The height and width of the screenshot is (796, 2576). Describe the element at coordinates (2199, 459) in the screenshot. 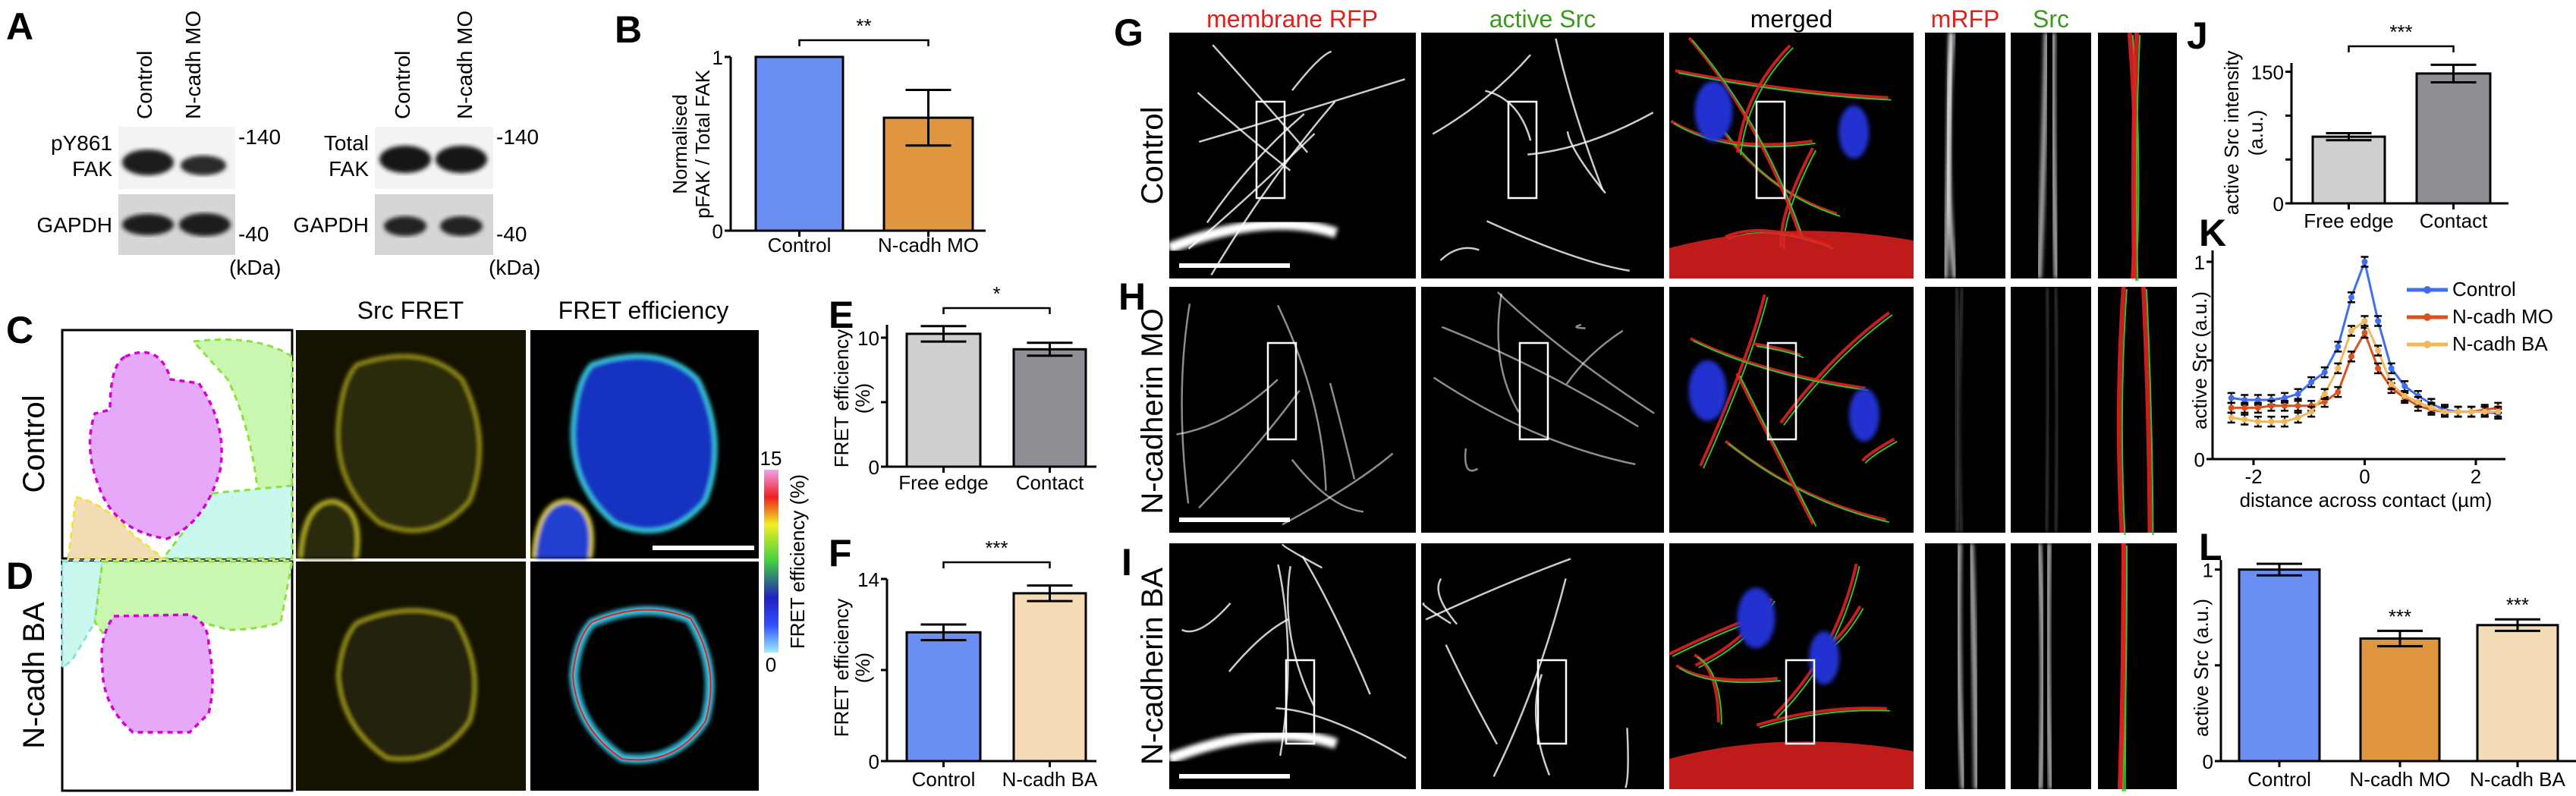

I see `y-tick-label: 0` at that location.